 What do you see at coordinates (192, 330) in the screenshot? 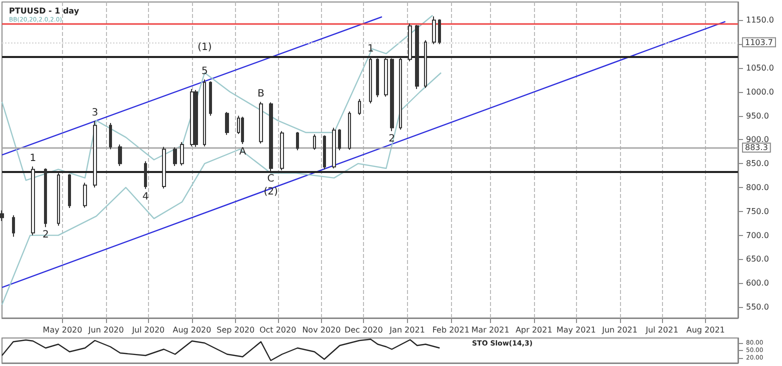
I see `x-tick-label: Aug 2020` at bounding box center [192, 330].